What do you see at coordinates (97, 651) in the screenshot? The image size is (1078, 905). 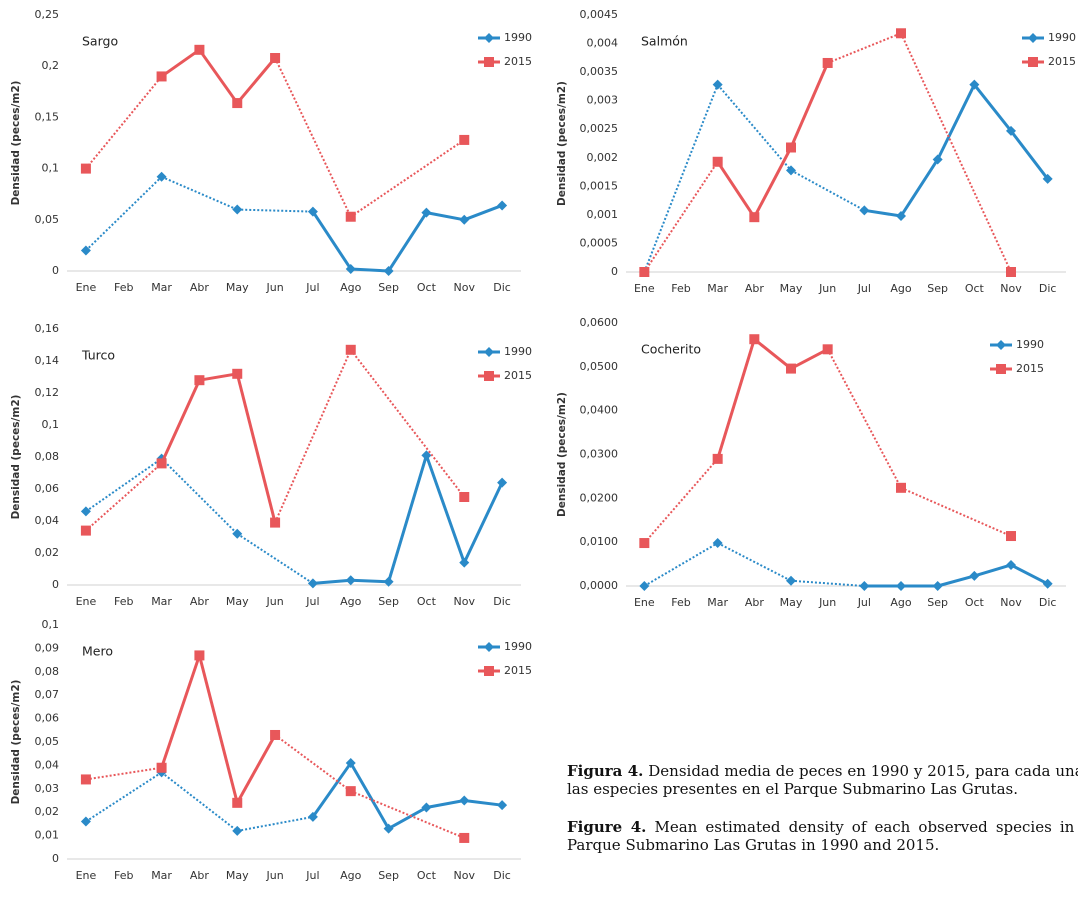 I see `chart-title: Mero` at bounding box center [97, 651].